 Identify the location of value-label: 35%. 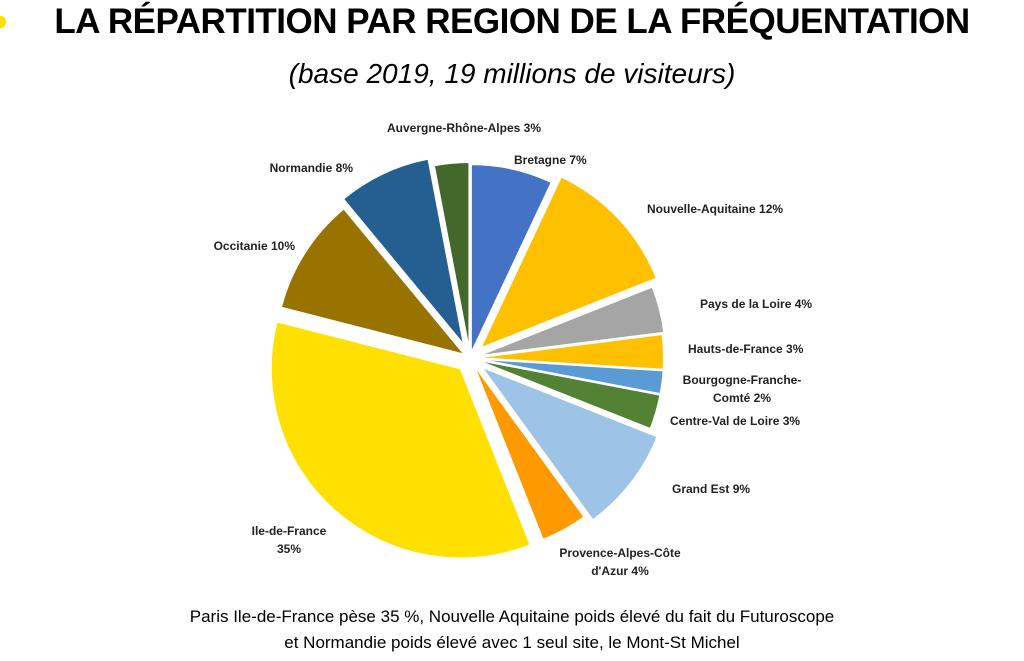
(289, 549).